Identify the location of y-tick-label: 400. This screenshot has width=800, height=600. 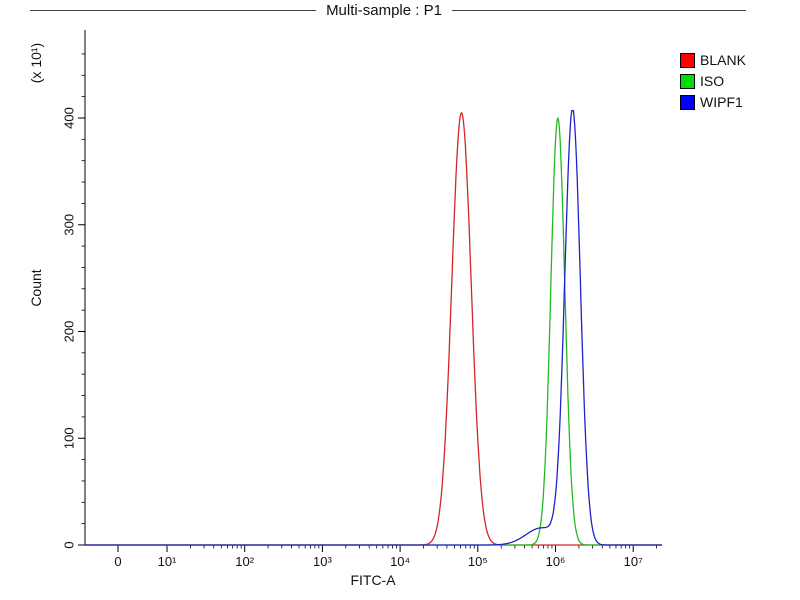
(69, 118).